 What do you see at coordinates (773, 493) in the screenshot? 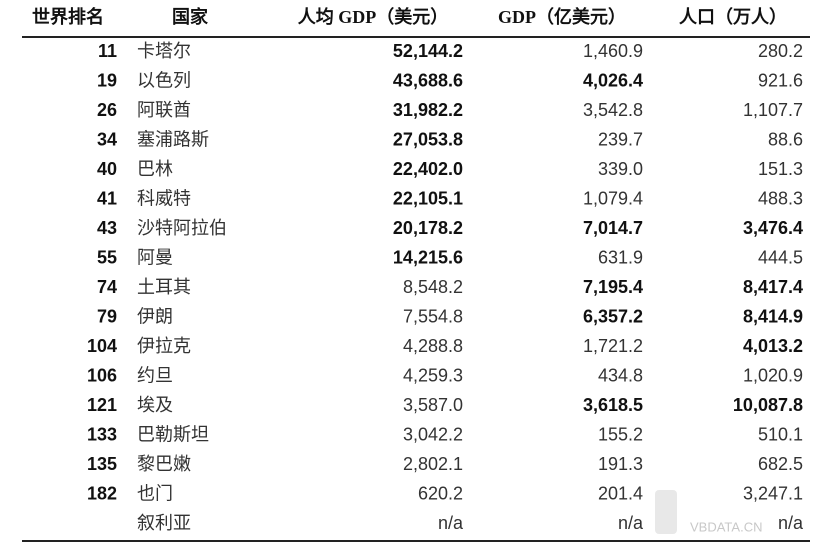
I see `cell: 3,247.1` at bounding box center [773, 493].